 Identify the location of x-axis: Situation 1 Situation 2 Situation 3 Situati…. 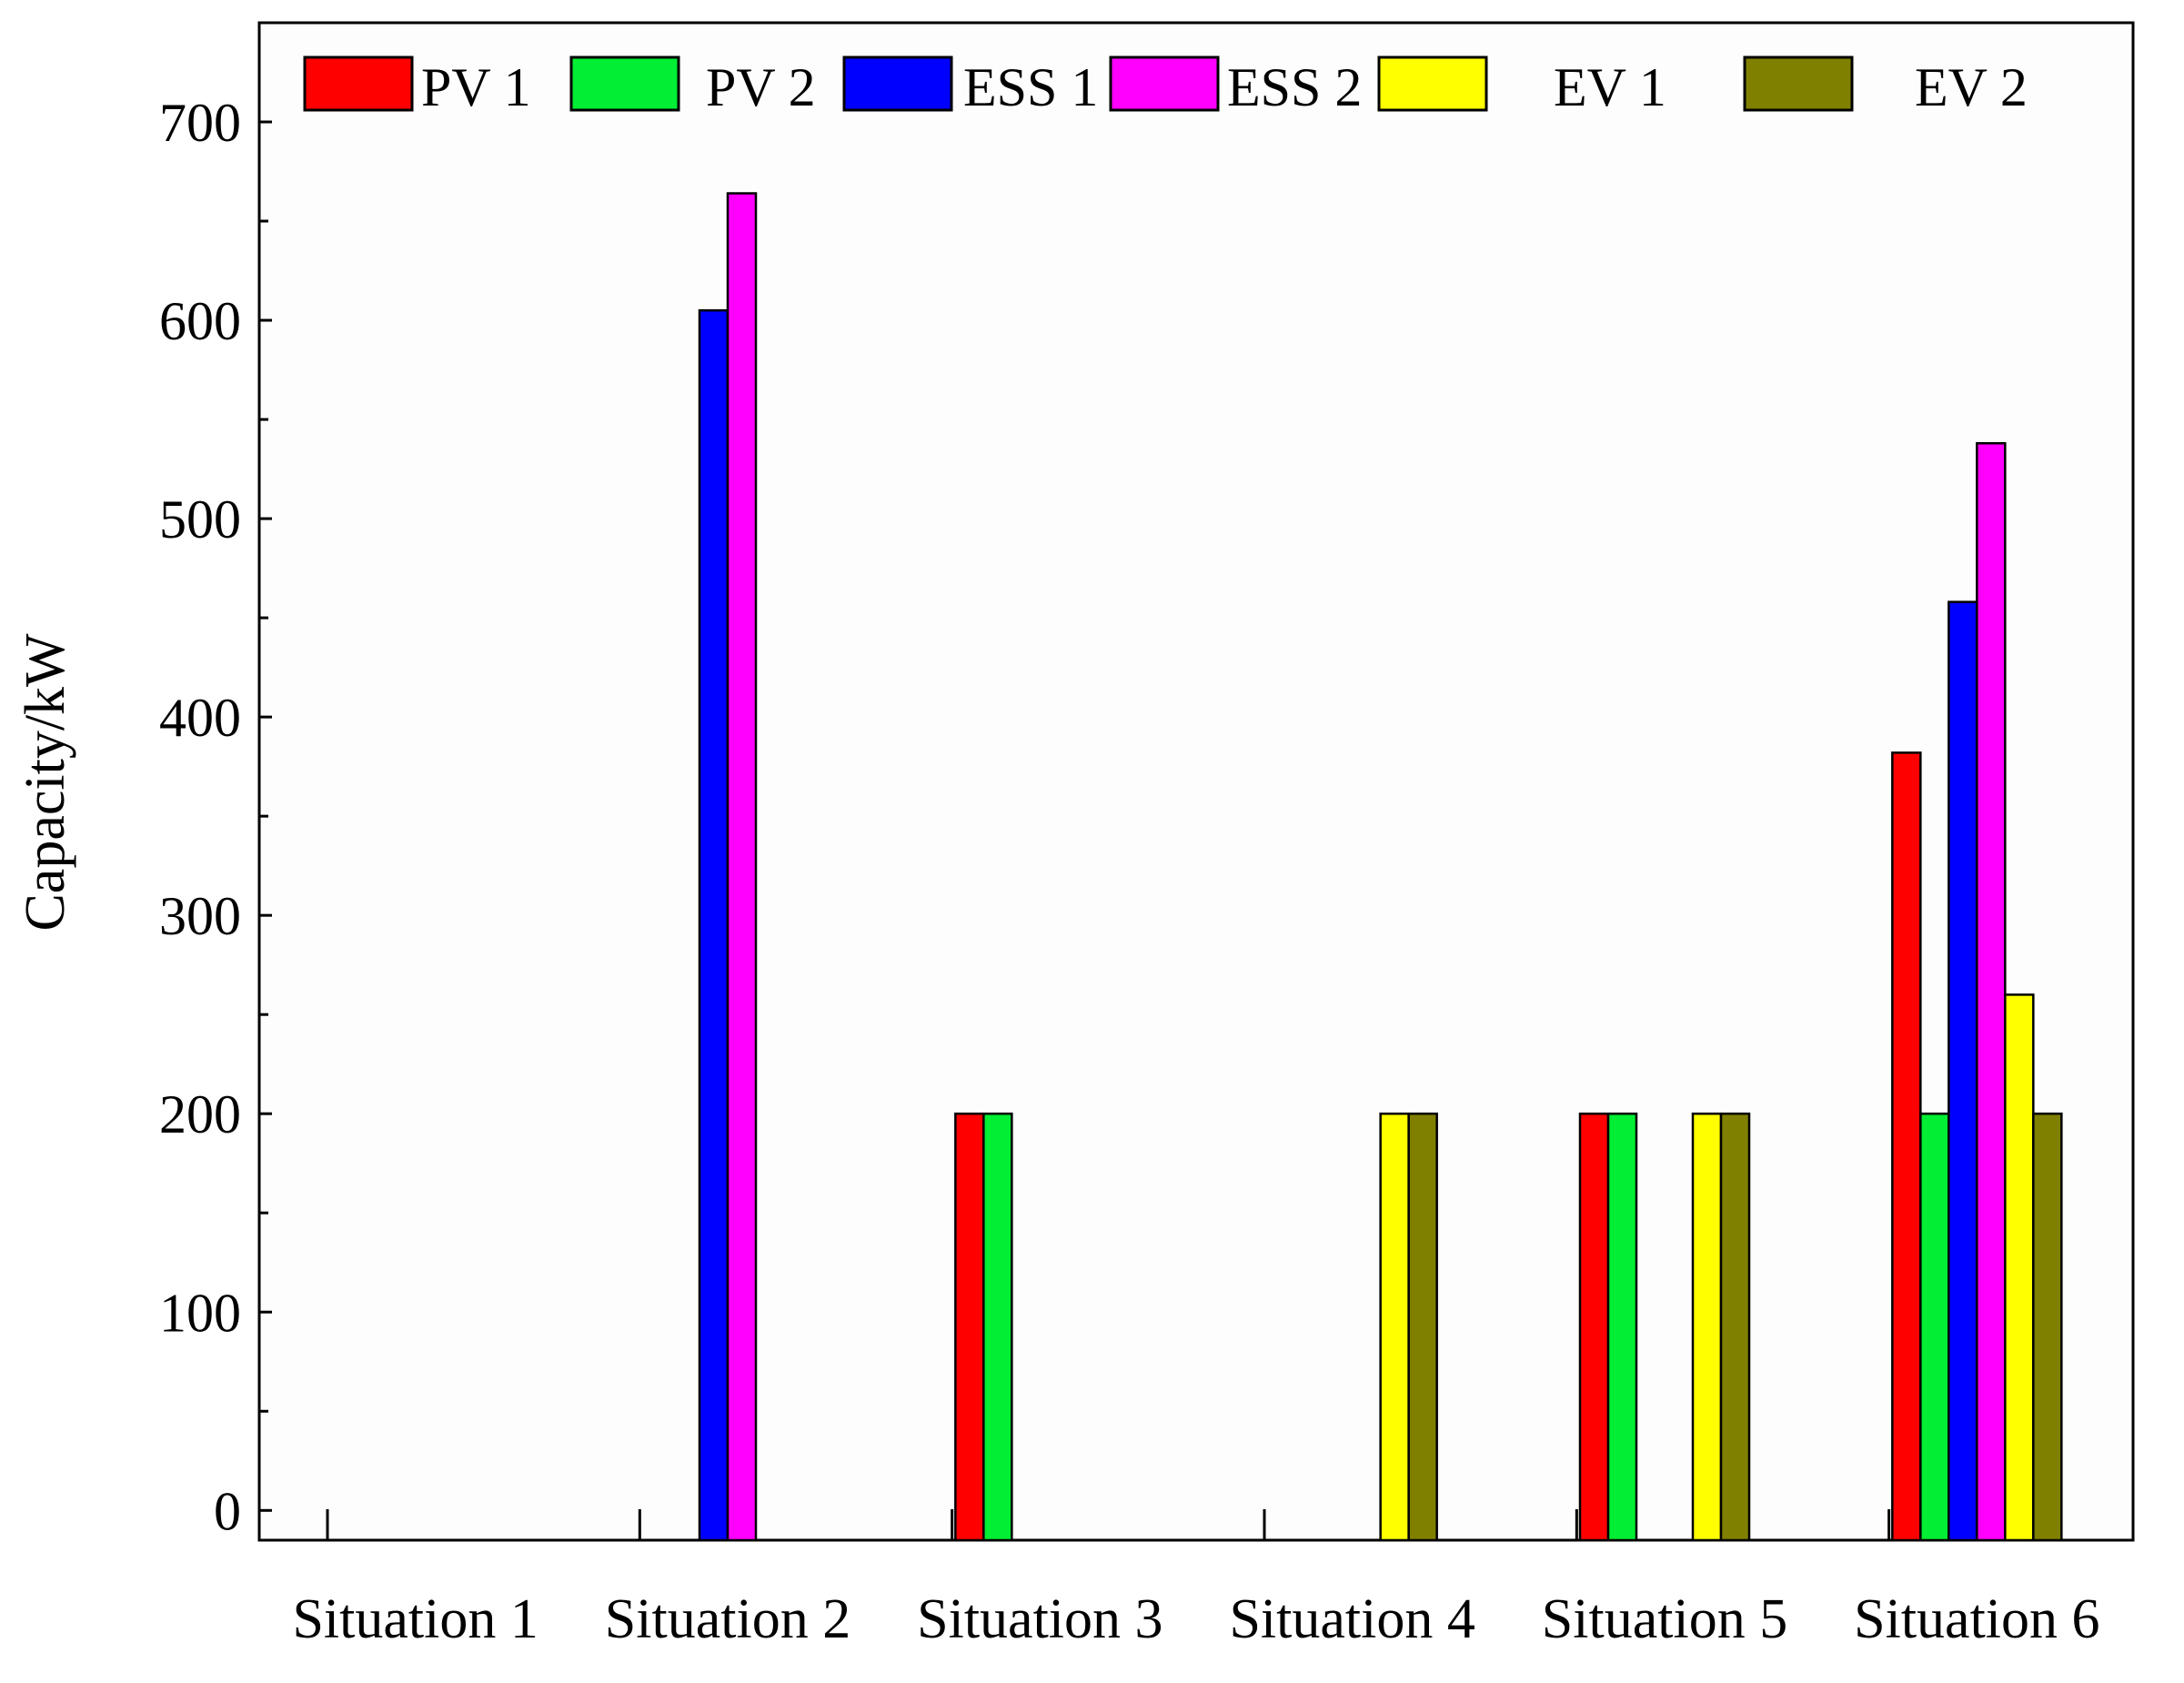
(1196, 1579).